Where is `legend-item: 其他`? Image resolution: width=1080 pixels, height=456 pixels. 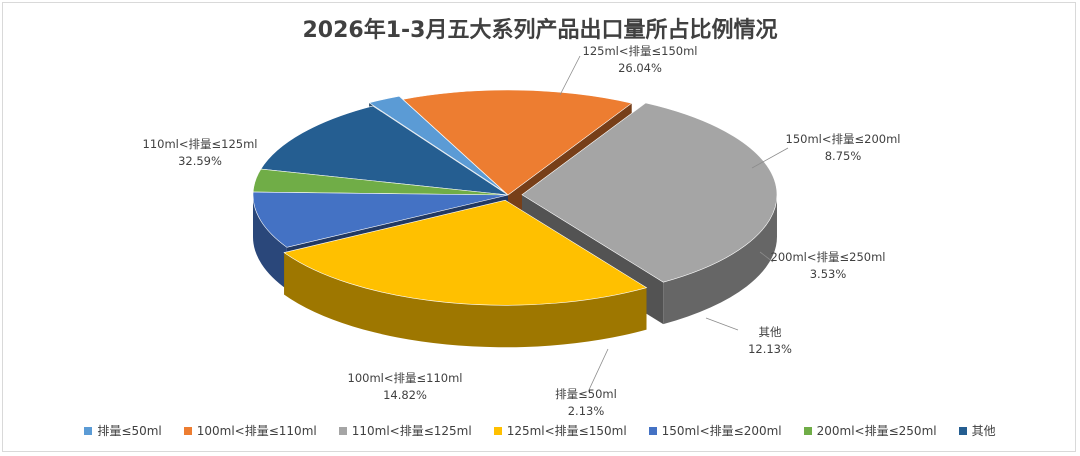 legend-item: 其他 is located at coordinates (977, 430).